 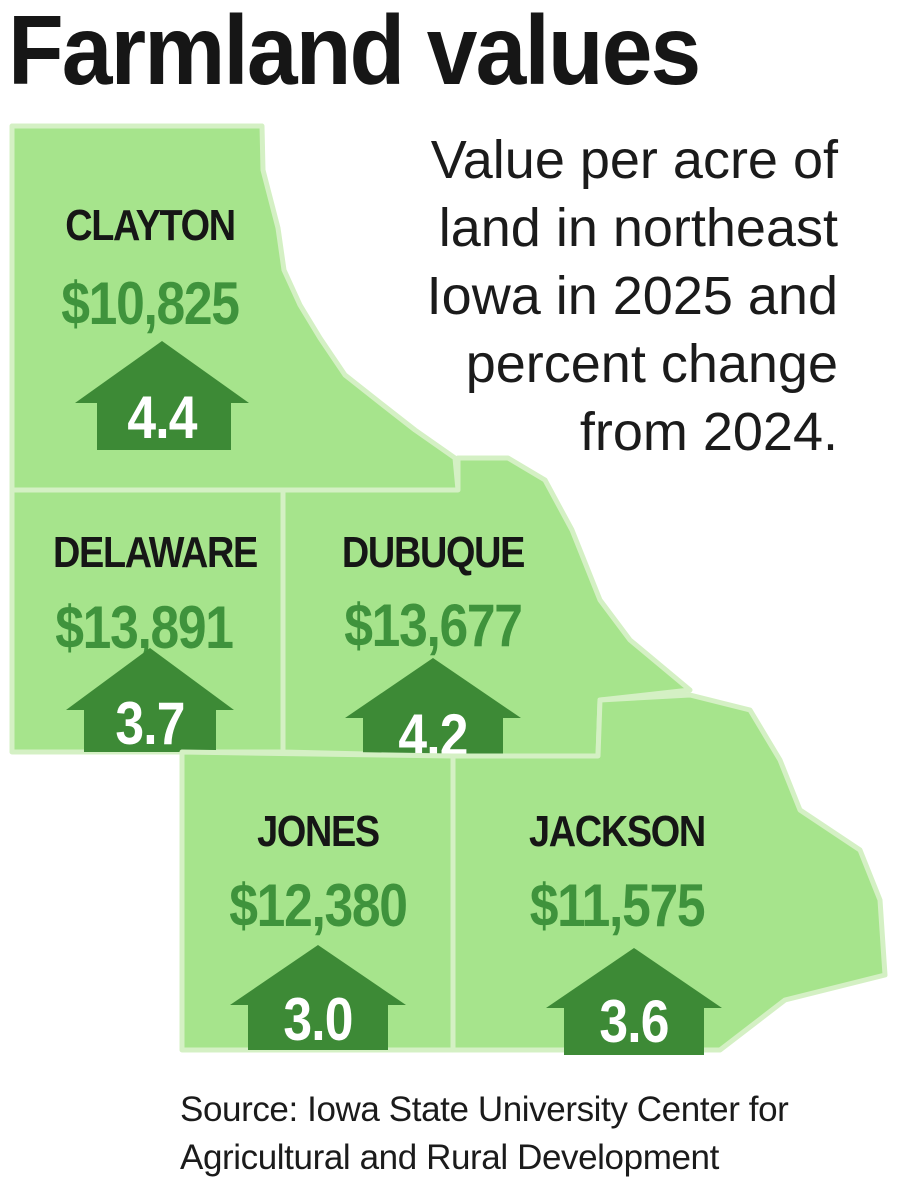 I want to click on title: Farmland values, so click(x=354, y=52).